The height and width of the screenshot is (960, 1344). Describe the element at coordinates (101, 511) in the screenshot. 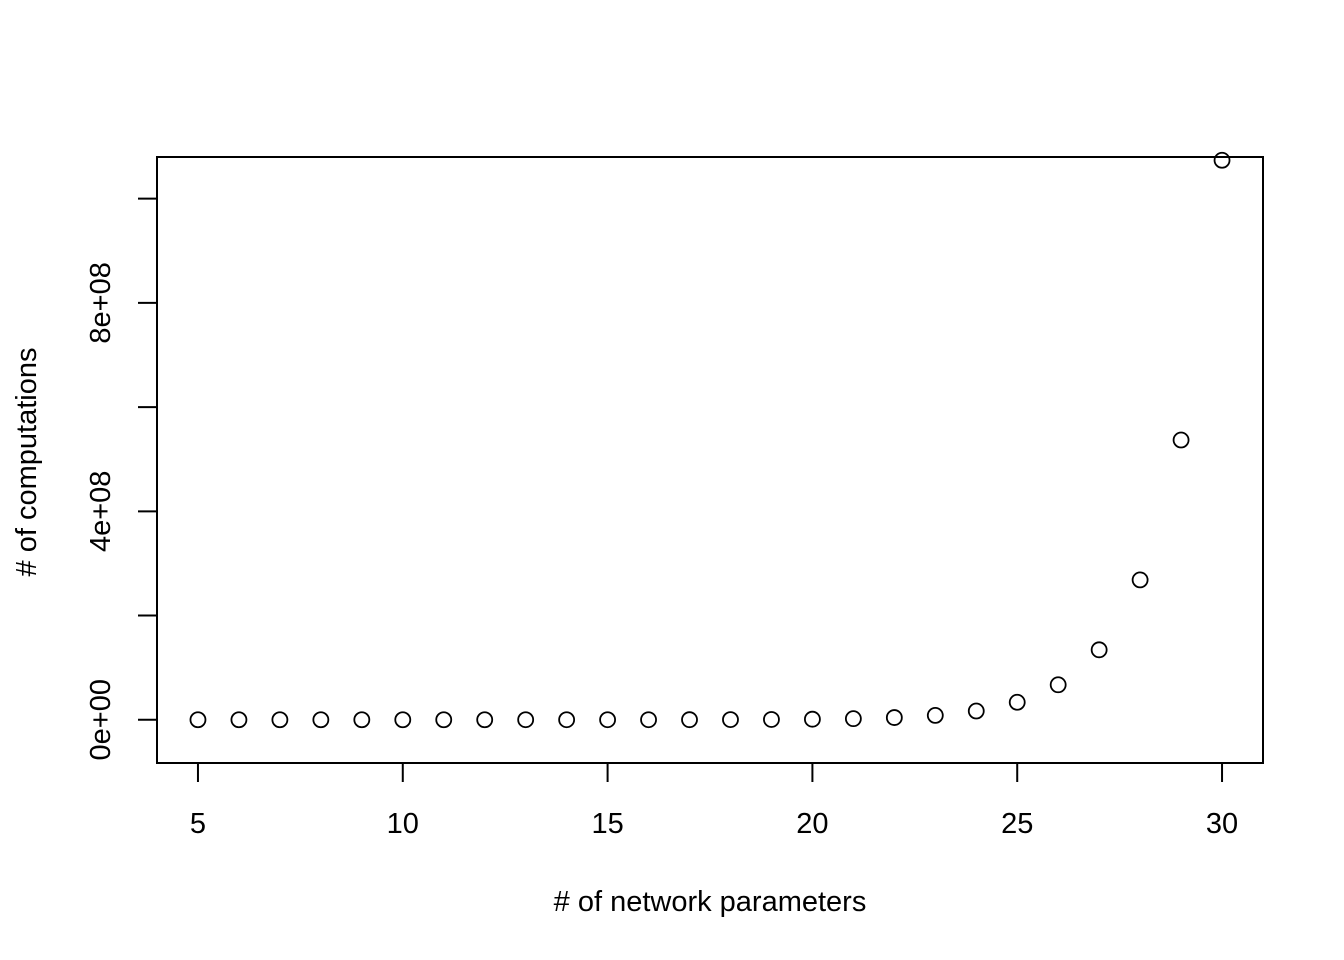

I see `y-tick-label: 4e+08` at that location.